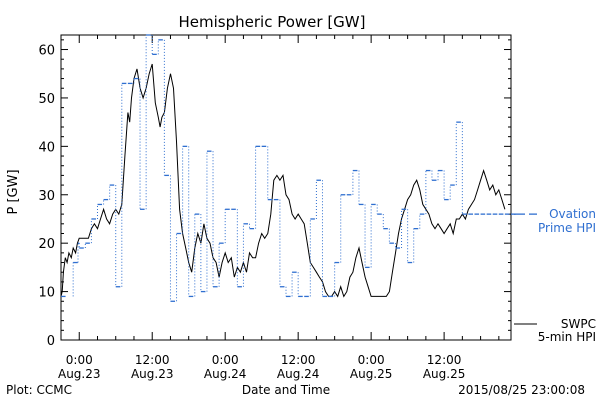 The height and width of the screenshot is (400, 600). I want to click on legend-ovation-label-2: Prime HPI, so click(567, 228).